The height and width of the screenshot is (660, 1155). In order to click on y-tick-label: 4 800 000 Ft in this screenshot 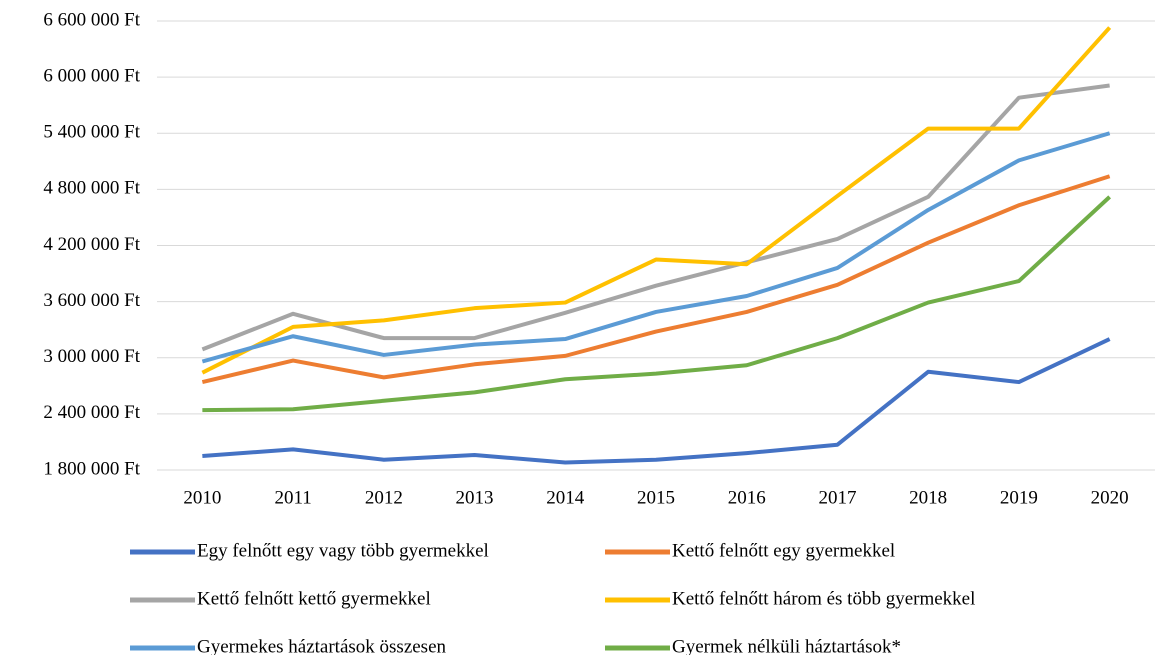, I will do `click(91, 188)`.